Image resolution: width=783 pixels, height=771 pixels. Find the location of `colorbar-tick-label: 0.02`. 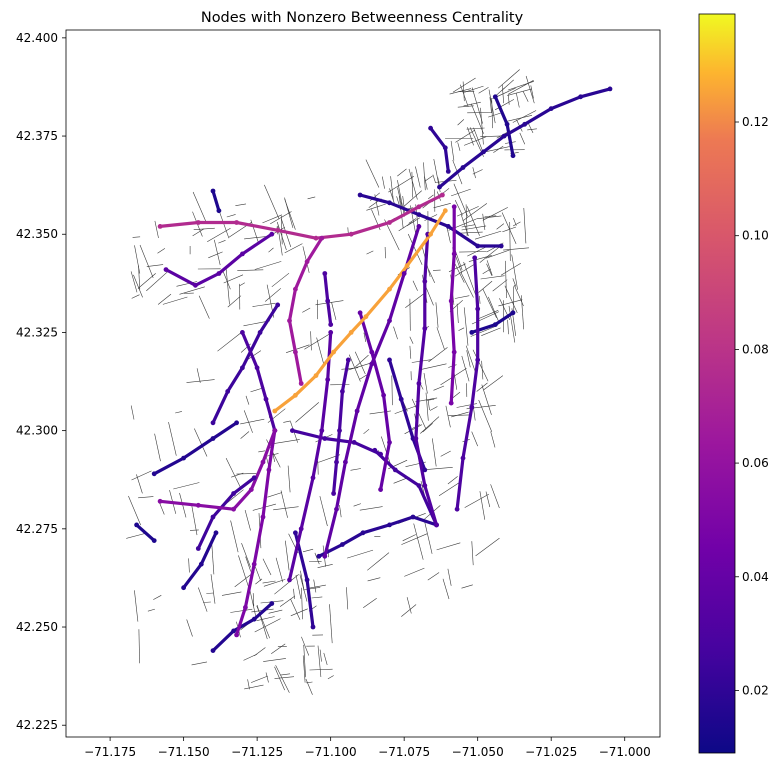

colorbar-tick-label: 0.02 is located at coordinates (755, 690).